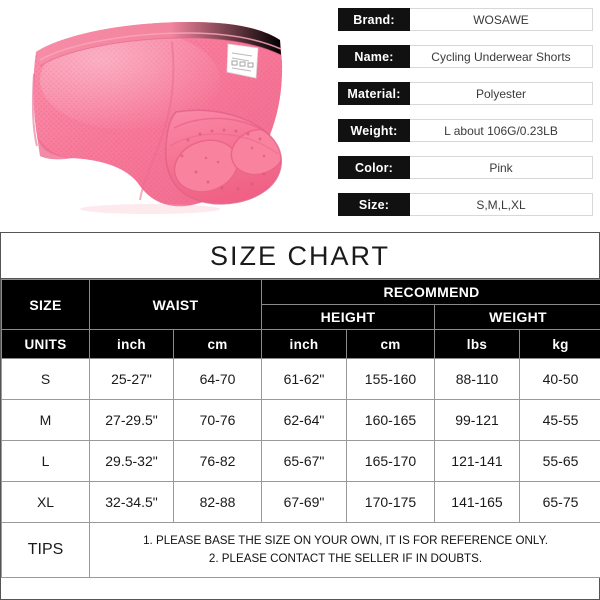  I want to click on spec-row-brand: Brand: WOSAWE, so click(465, 19).